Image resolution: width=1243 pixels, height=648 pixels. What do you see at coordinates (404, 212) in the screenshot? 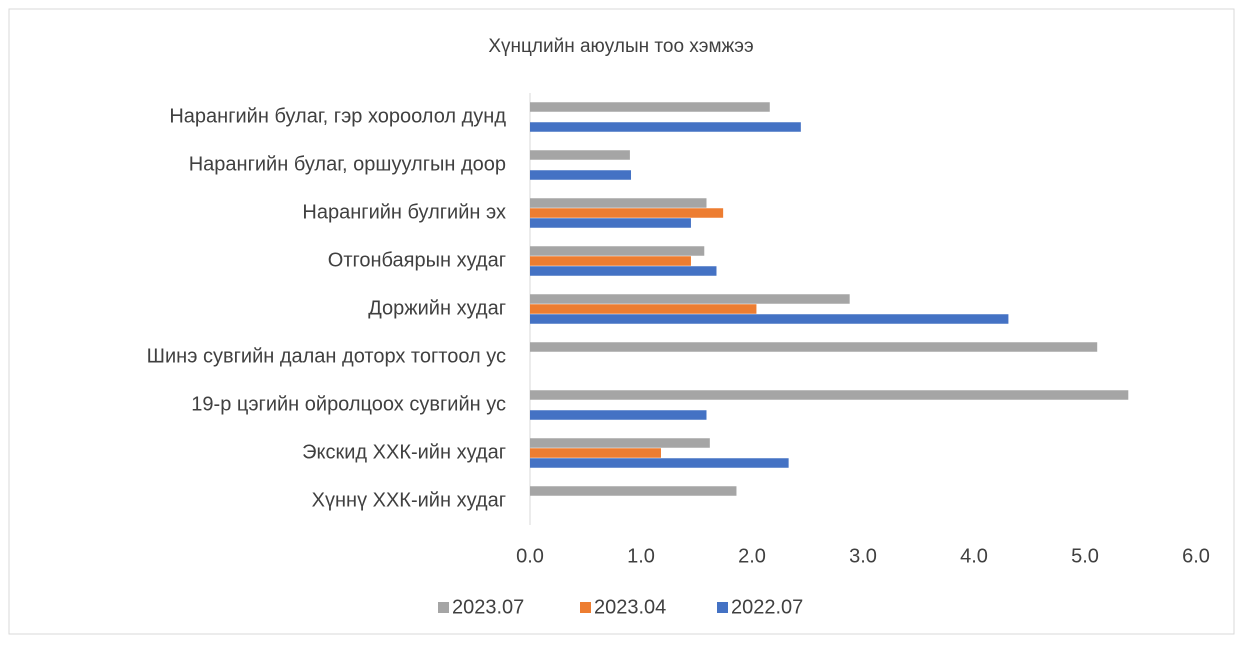
I see `y-tick-label: Нарангийн булгийн эх` at bounding box center [404, 212].